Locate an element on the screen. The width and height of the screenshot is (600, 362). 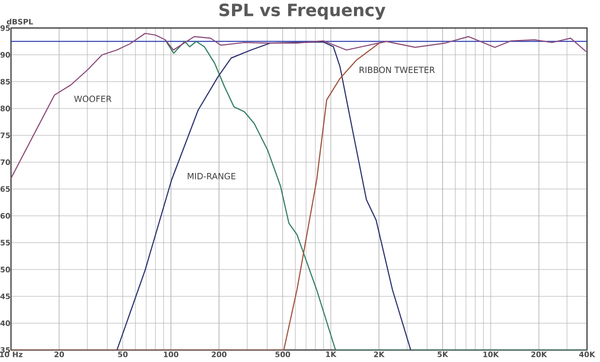
annotation: MID-RANGE is located at coordinates (212, 176).